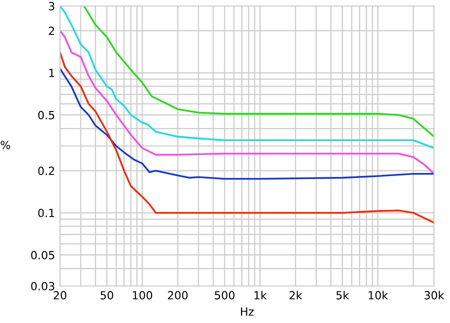  What do you see at coordinates (224, 295) in the screenshot?
I see `x-tick-label: 500` at bounding box center [224, 295].